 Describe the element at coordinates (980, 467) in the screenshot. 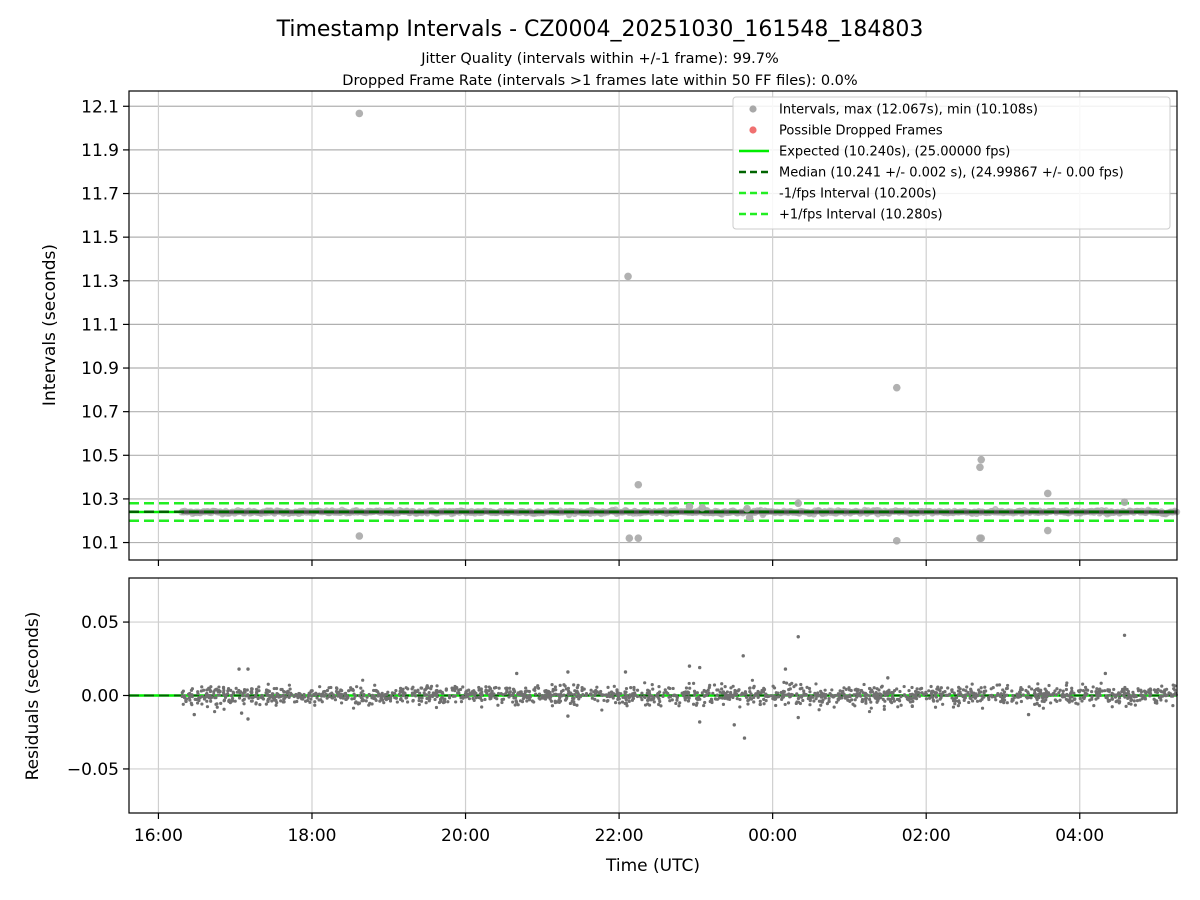

I see `interval-outlier-point` at that location.